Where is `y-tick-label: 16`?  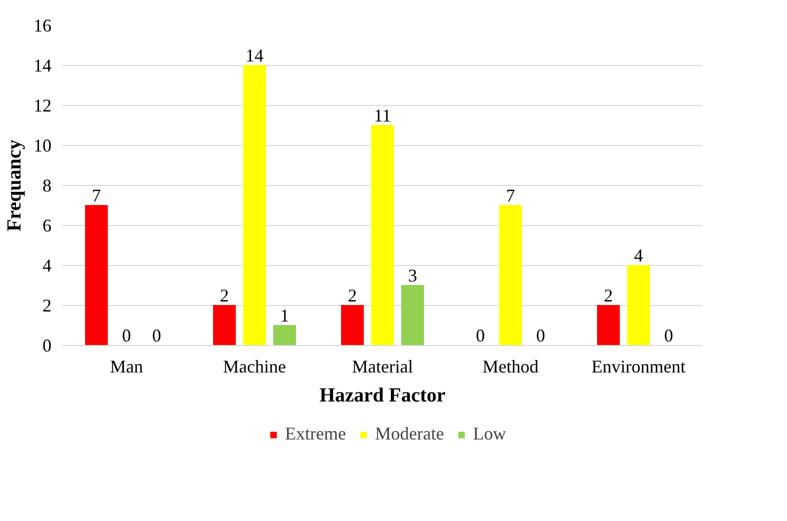
y-tick-label: 16 is located at coordinates (43, 26).